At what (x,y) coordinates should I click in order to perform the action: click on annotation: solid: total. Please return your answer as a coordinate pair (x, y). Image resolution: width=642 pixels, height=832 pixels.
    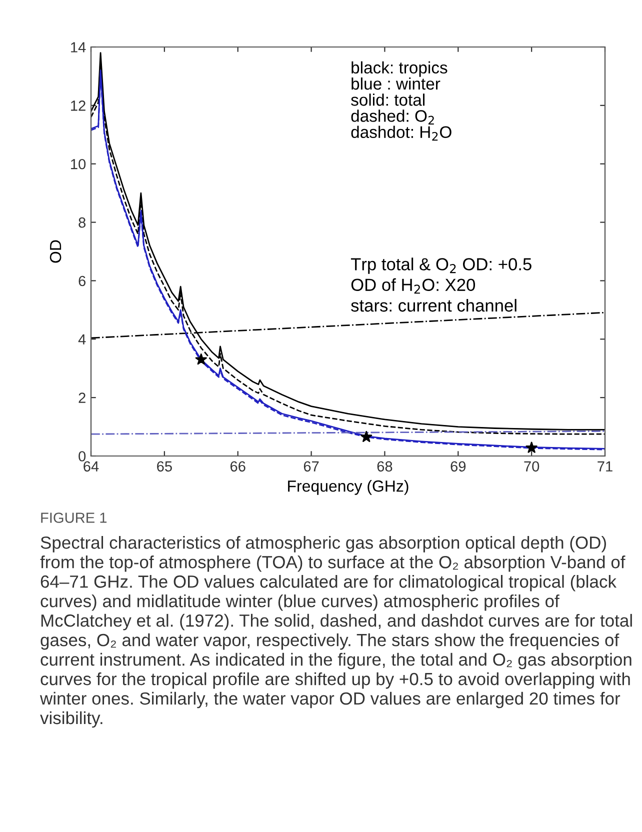
    Looking at the image, I should click on (387, 100).